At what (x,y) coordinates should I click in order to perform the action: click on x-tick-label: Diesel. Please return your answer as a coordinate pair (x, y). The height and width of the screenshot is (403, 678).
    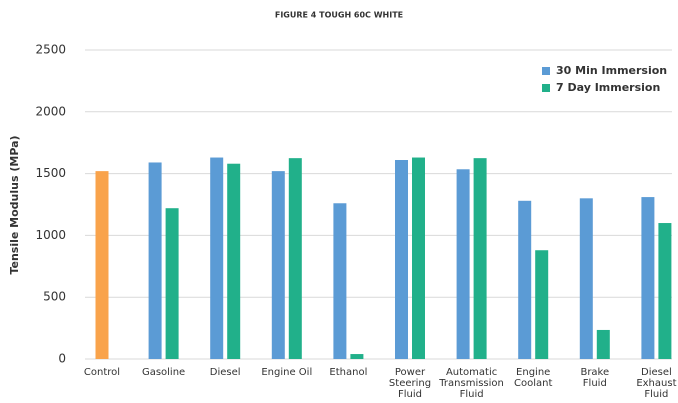
    Looking at the image, I should click on (225, 372).